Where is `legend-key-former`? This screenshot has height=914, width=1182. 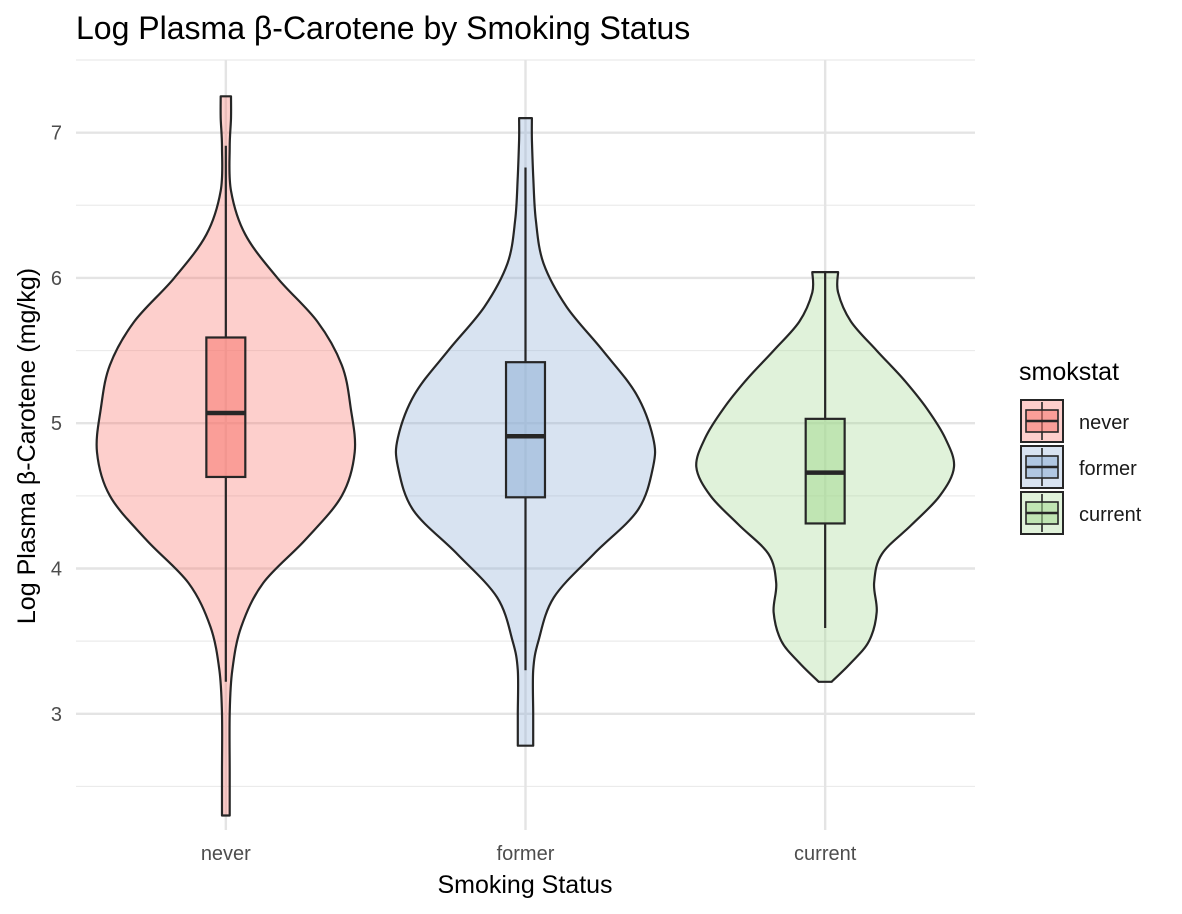 legend-key-former is located at coordinates (1042, 467).